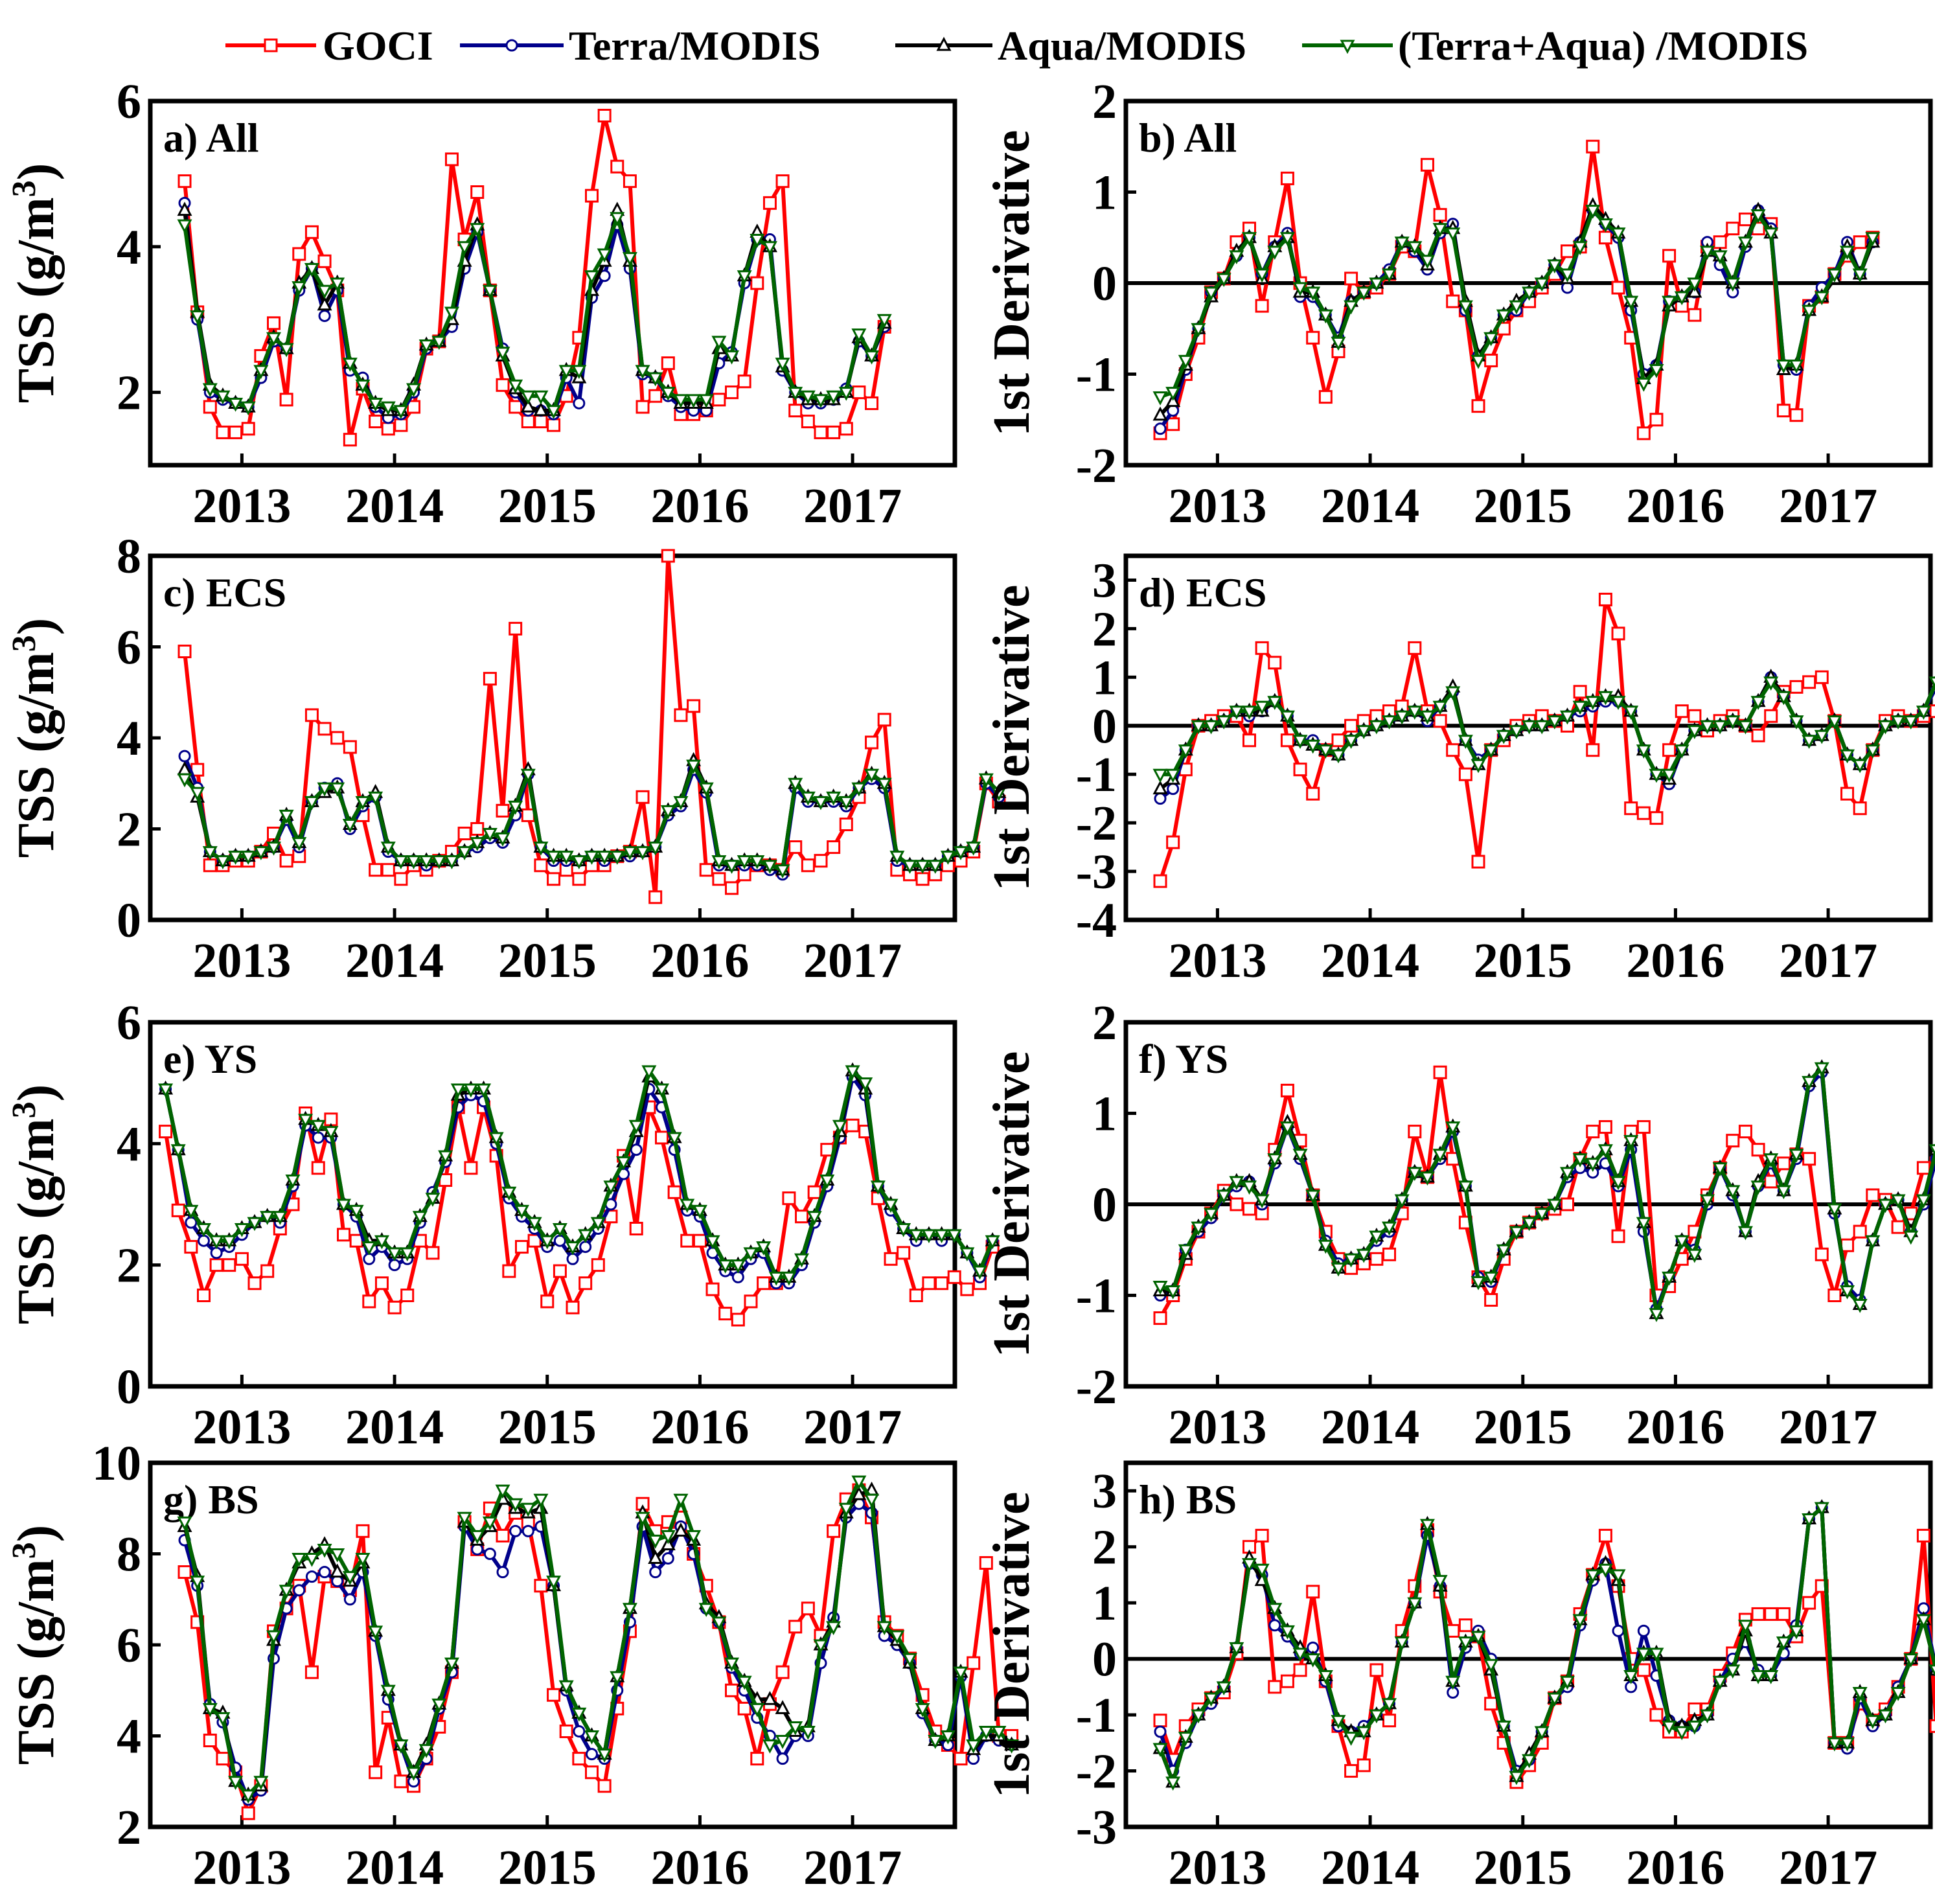  I want to click on panel-title: c) ECS, so click(224, 592).